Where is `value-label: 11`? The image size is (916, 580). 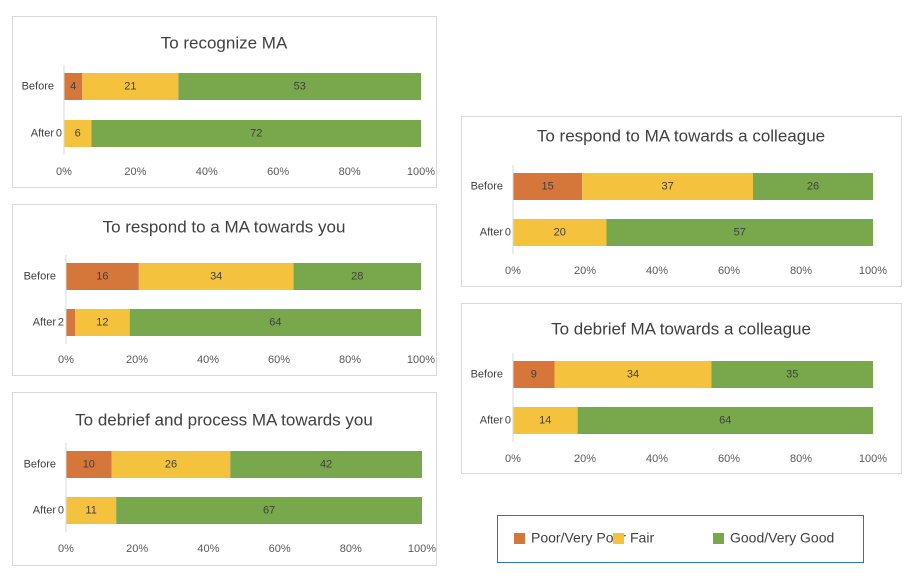
value-label: 11 is located at coordinates (90, 510).